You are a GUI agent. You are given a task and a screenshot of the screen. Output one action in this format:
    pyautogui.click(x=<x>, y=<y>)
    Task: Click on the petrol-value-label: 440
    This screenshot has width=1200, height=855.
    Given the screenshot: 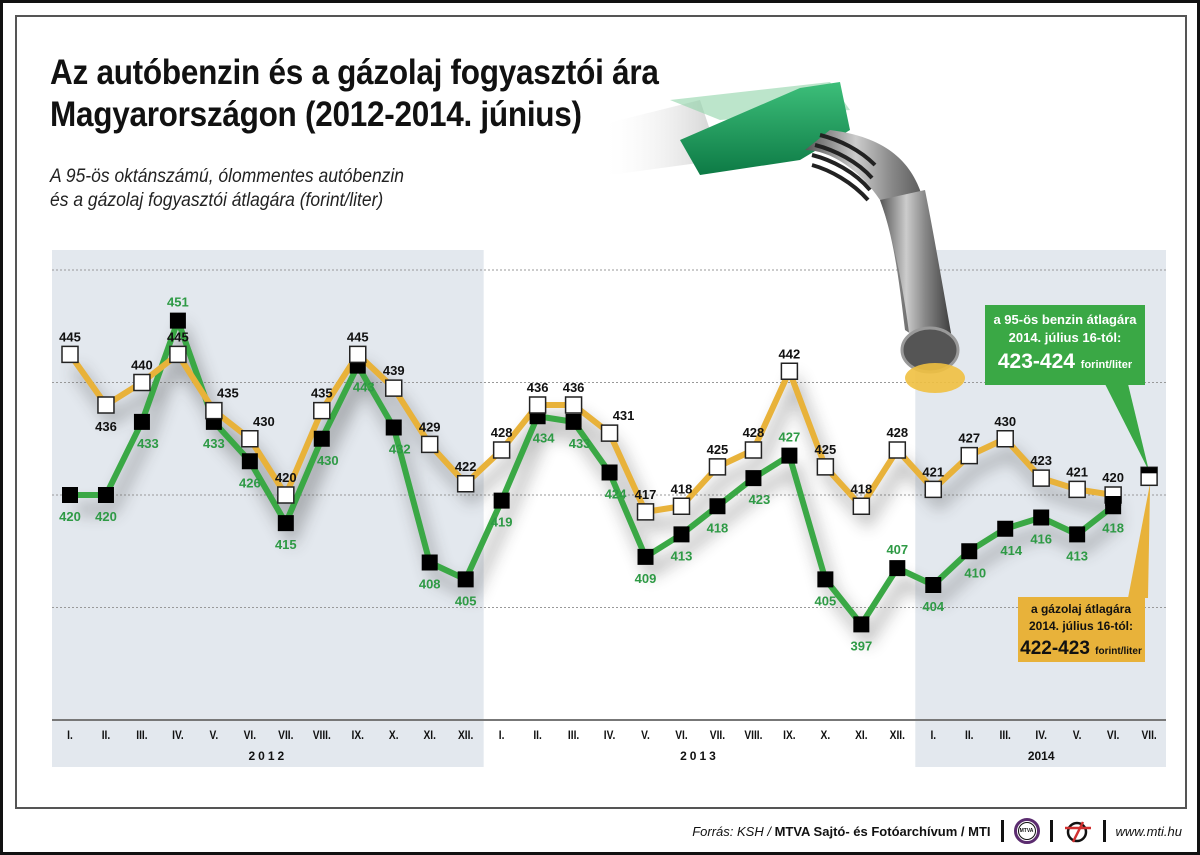 What is the action you would take?
    pyautogui.click(x=142, y=365)
    